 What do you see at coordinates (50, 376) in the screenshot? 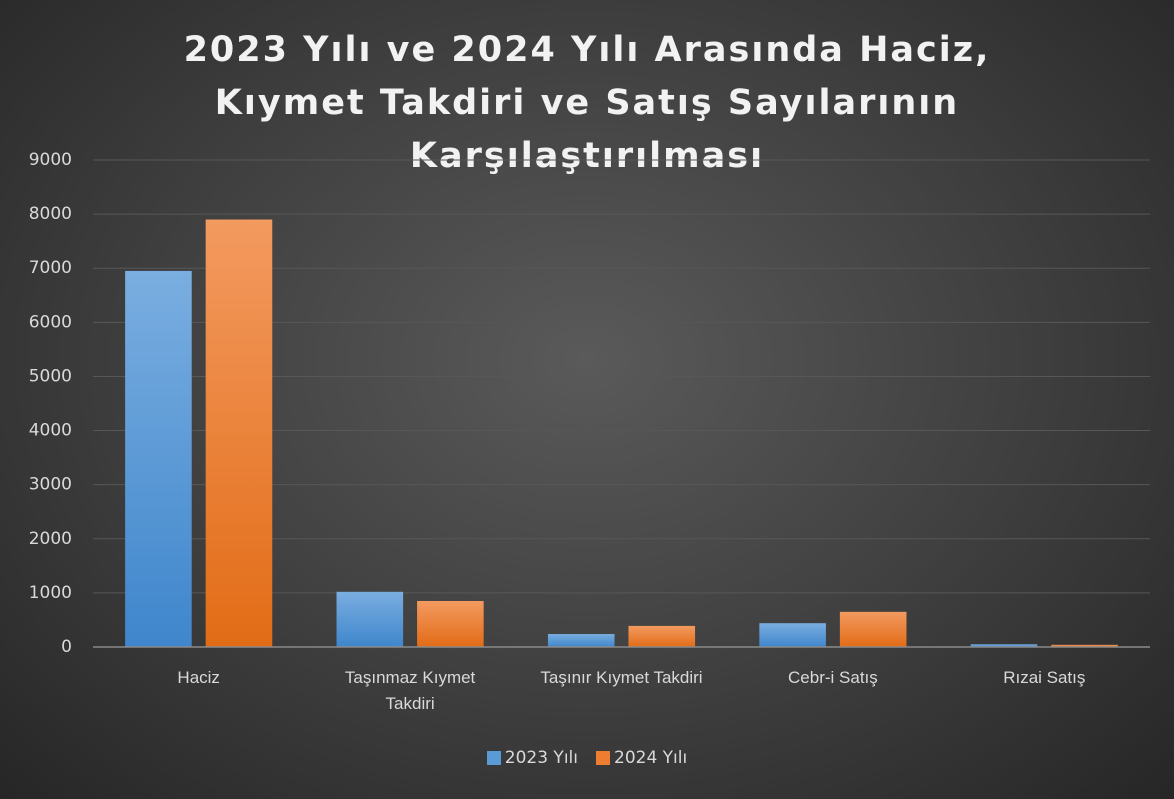
I see `y-tick-label: 5000` at bounding box center [50, 376].